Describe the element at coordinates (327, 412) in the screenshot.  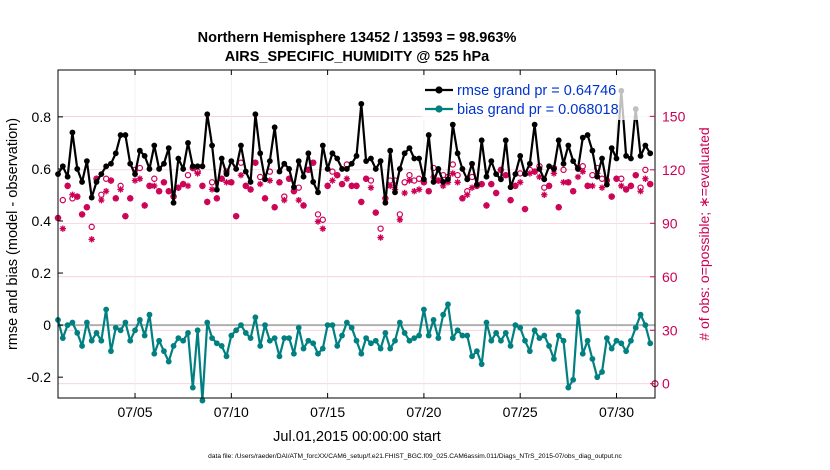
I see `x-tick-label: 07/15` at that location.